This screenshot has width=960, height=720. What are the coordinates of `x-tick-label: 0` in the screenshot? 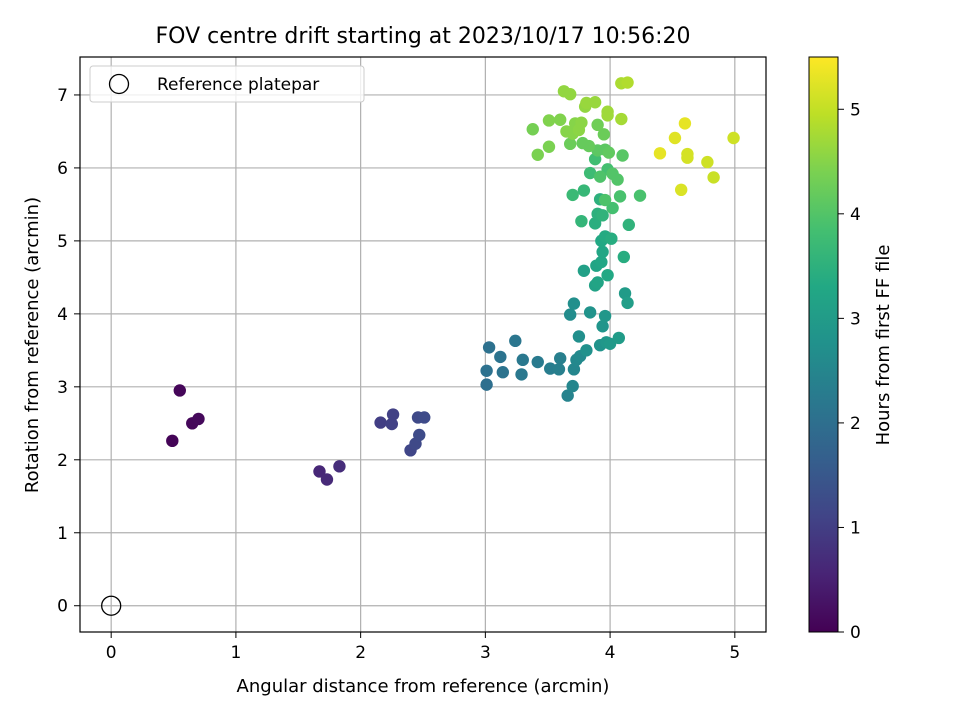 It's located at (111, 653).